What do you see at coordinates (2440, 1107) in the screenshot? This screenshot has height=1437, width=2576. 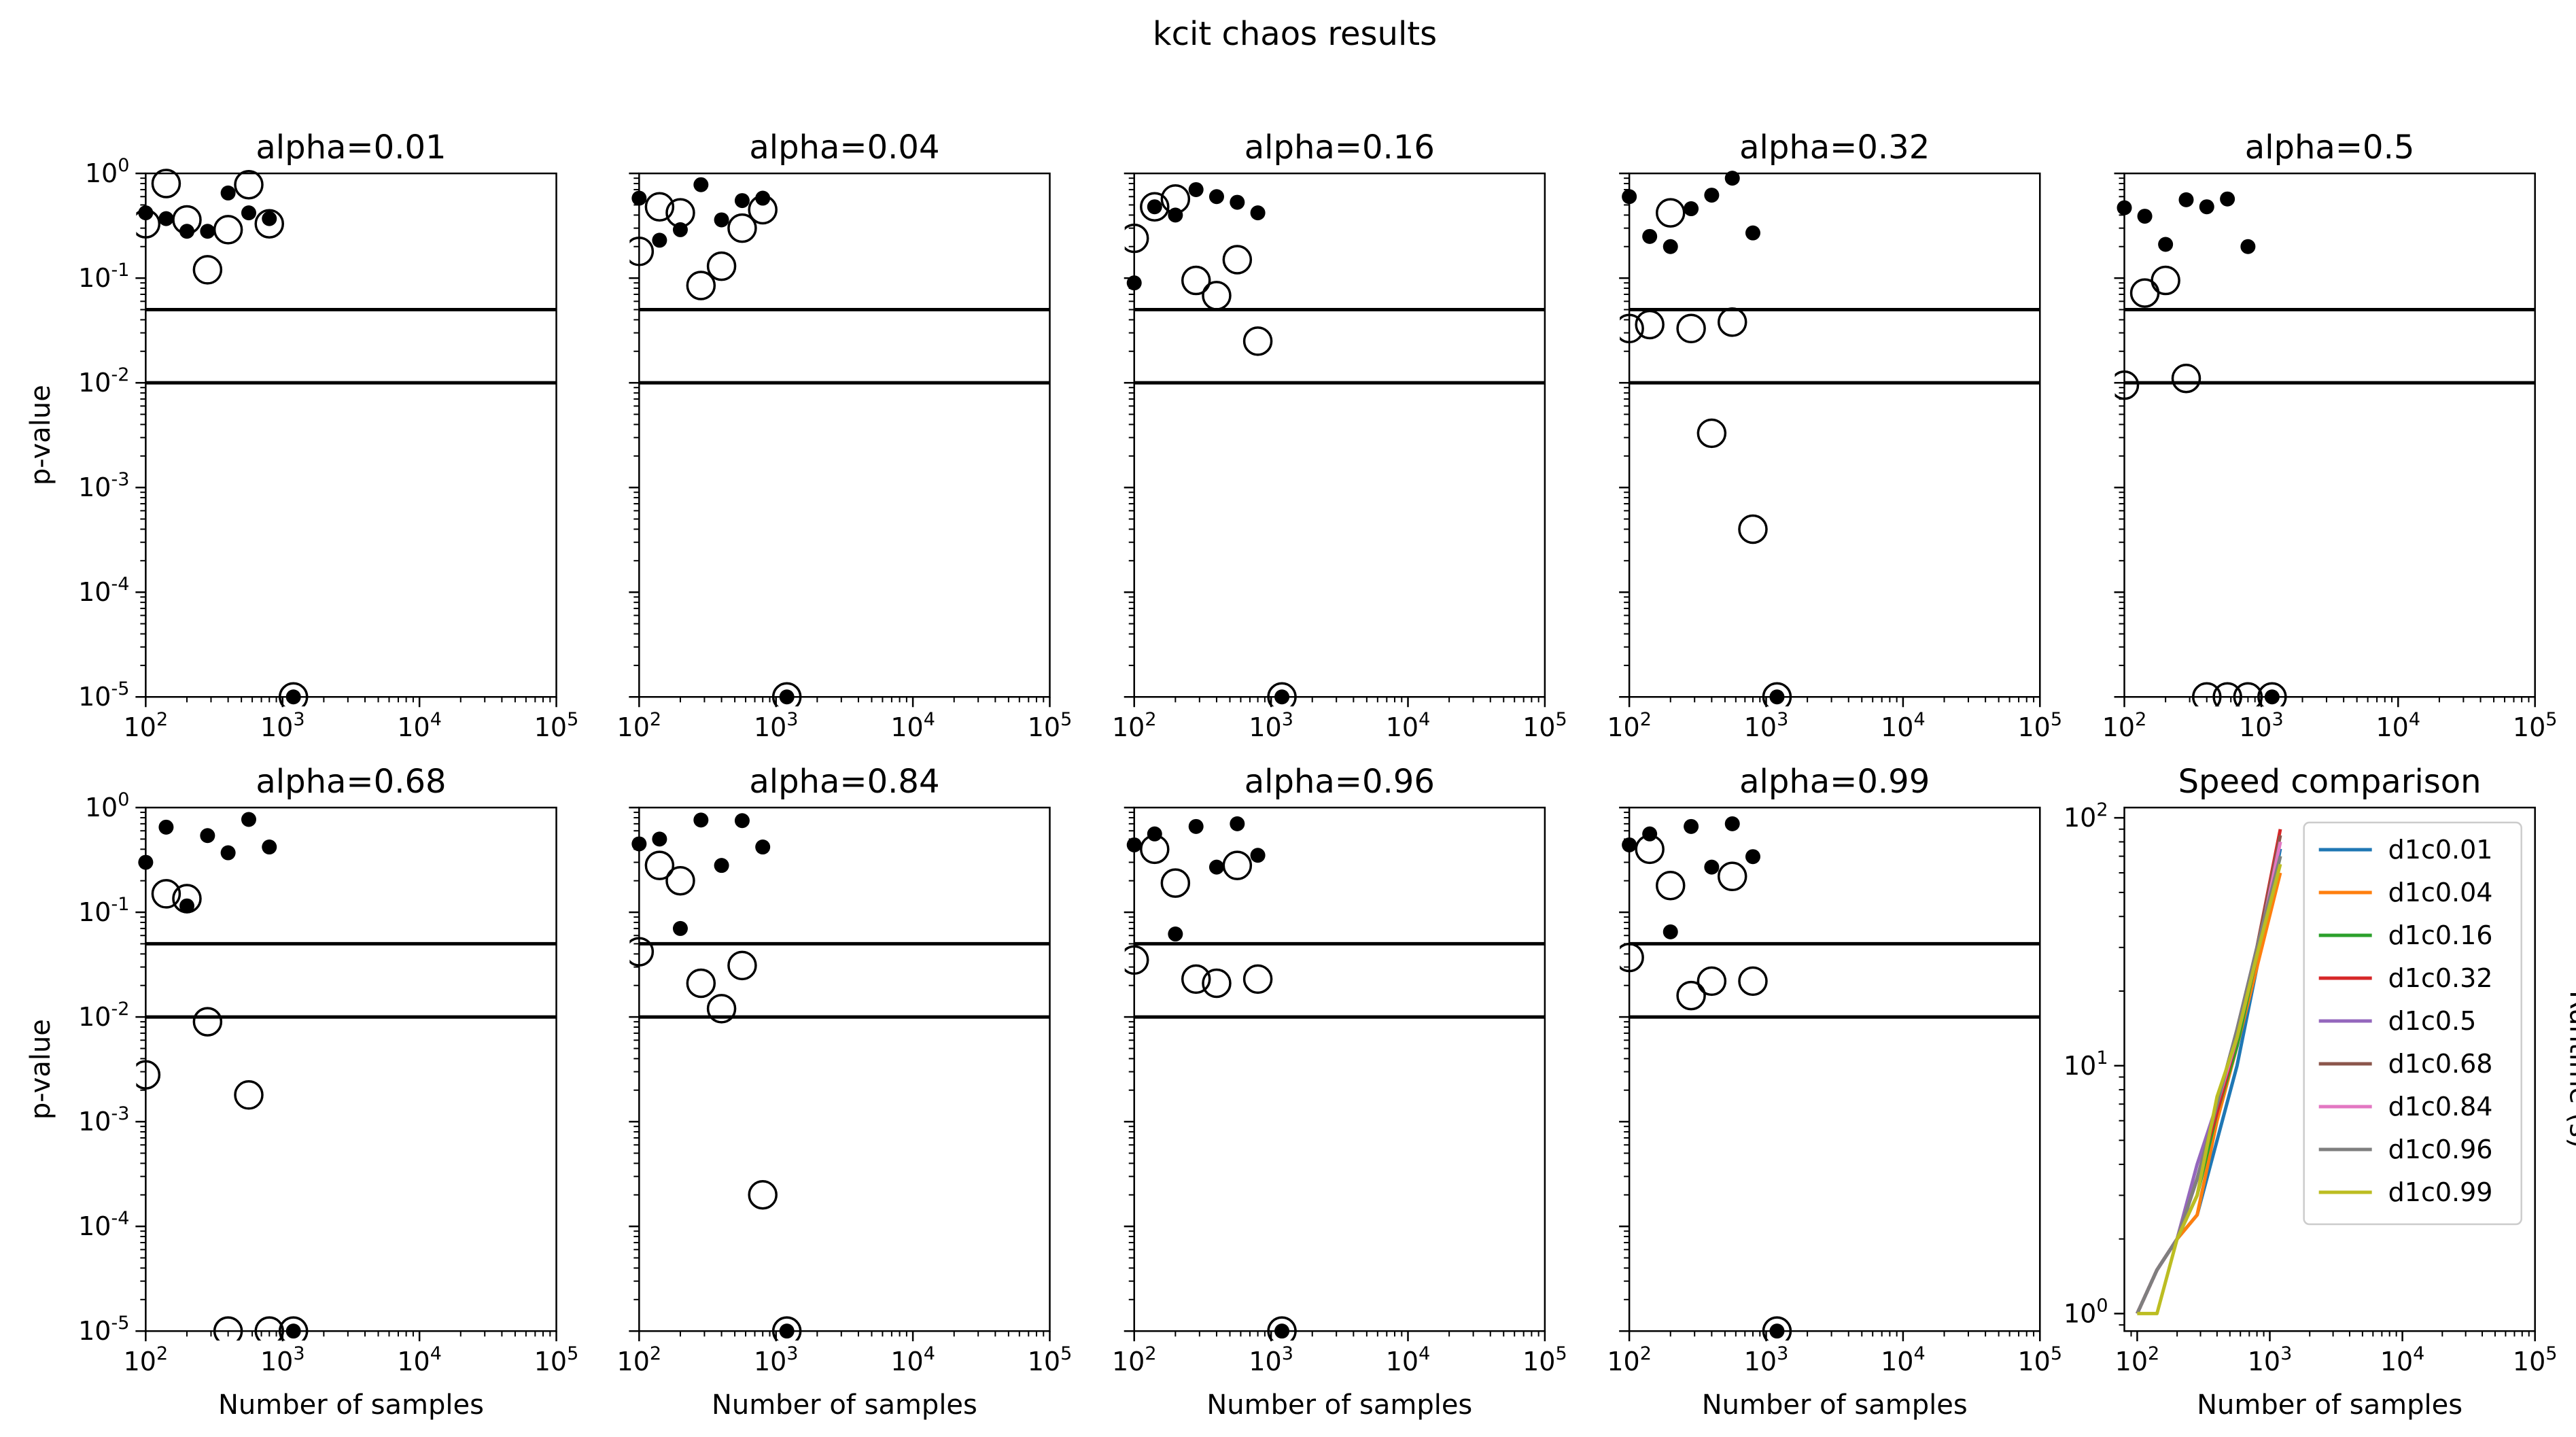 I see `legend-label: d1c0.84` at bounding box center [2440, 1107].